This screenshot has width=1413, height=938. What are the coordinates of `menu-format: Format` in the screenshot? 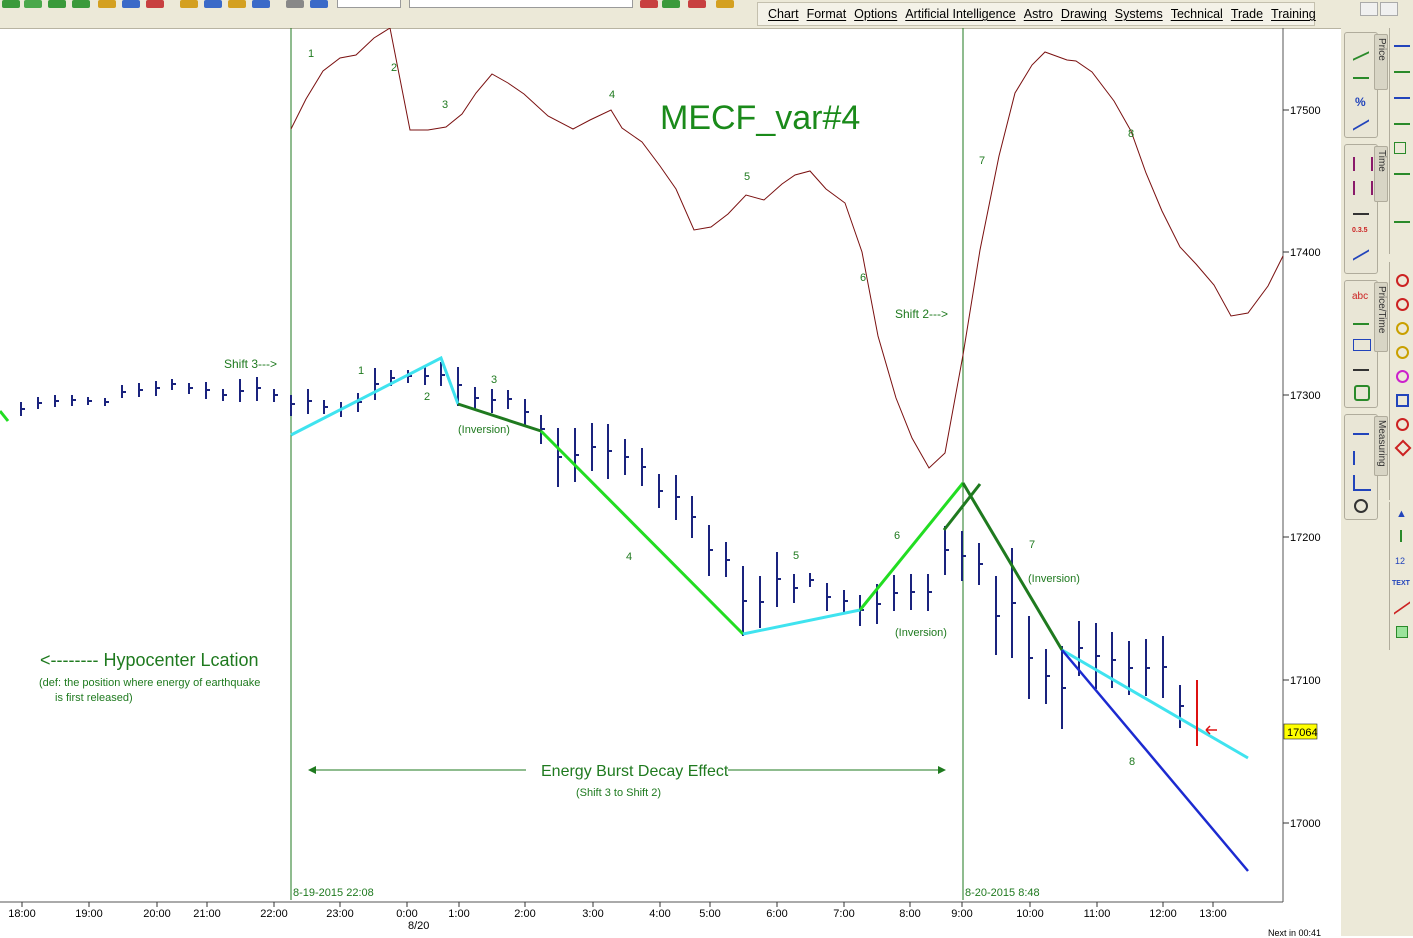 It's located at (826, 14).